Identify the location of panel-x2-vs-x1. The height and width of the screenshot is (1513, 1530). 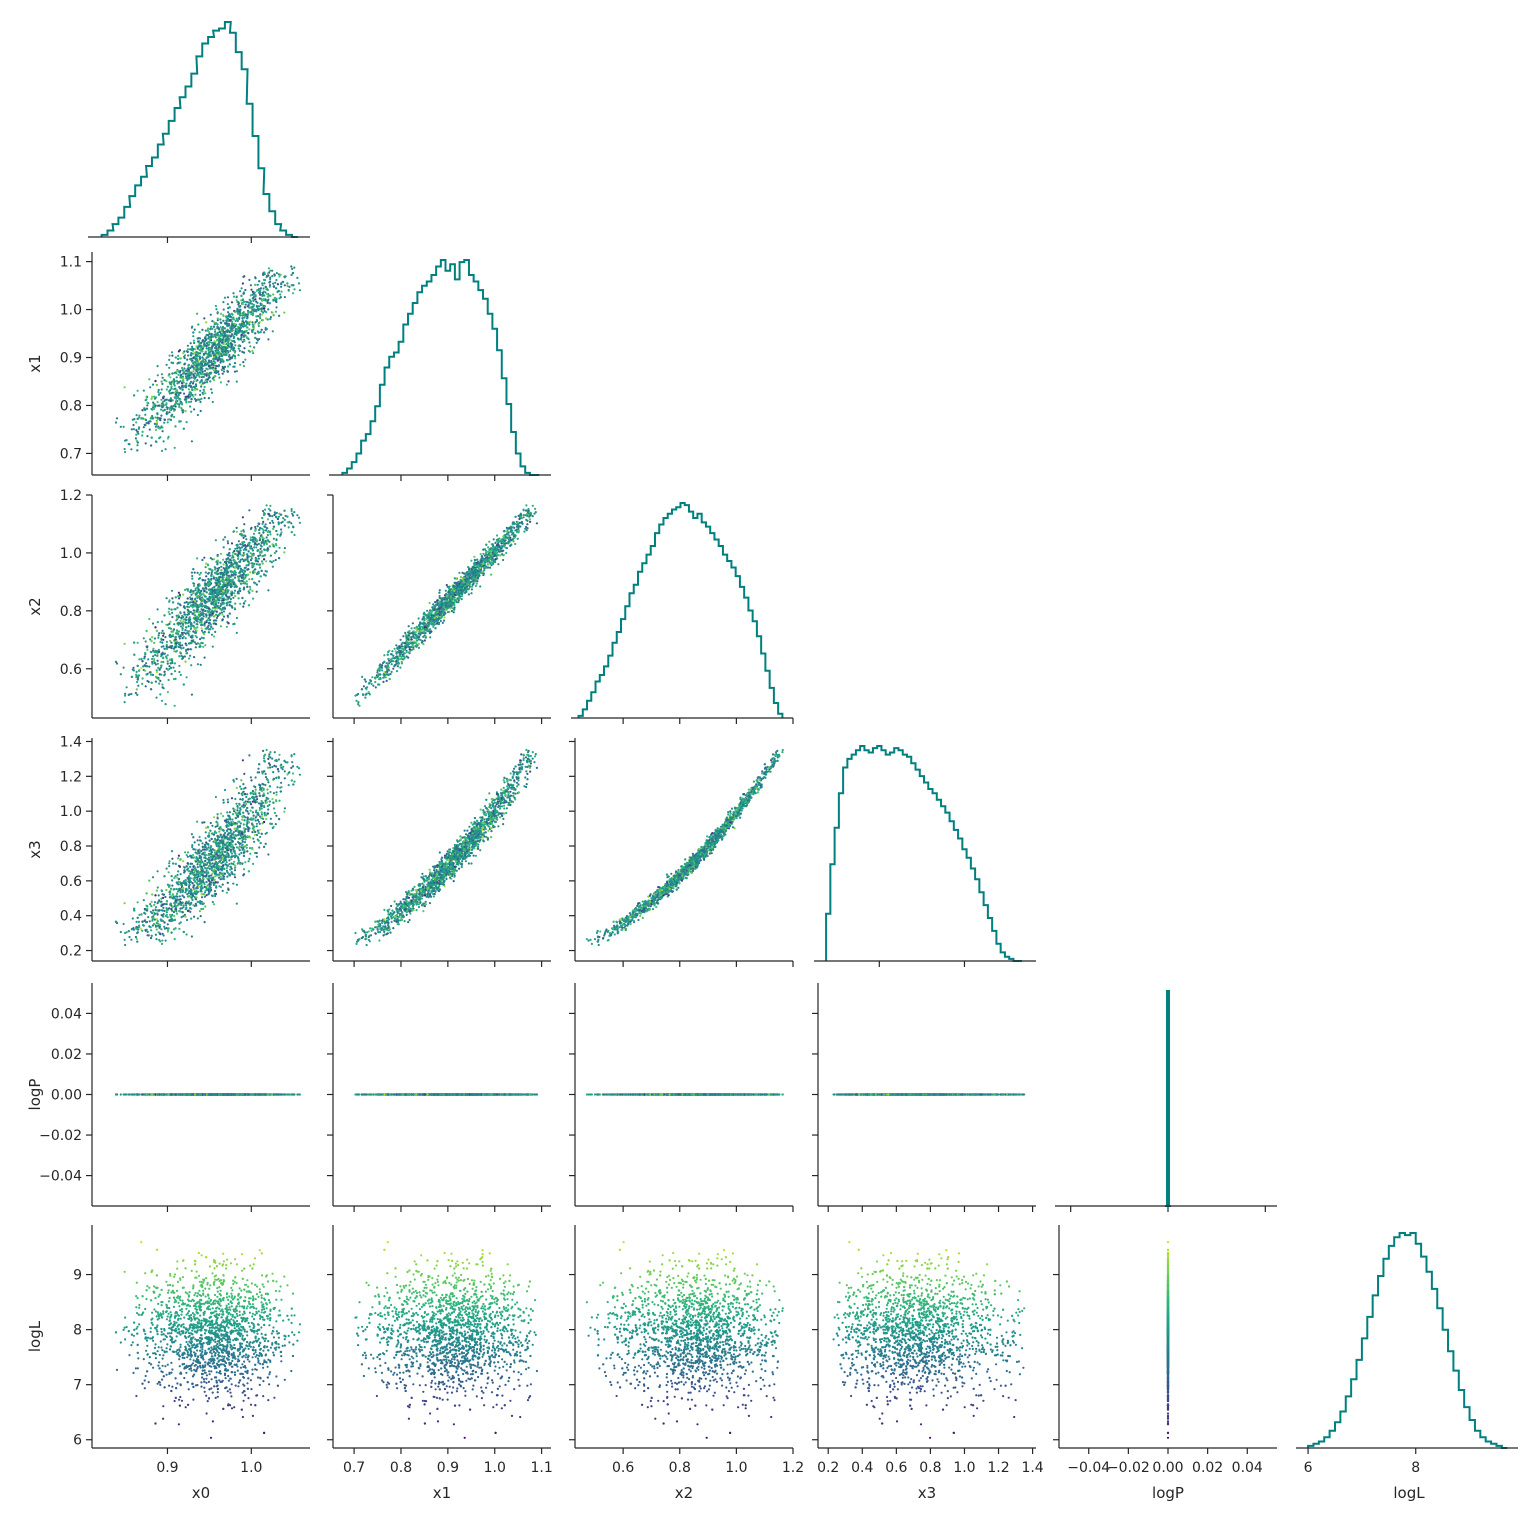
(439, 609).